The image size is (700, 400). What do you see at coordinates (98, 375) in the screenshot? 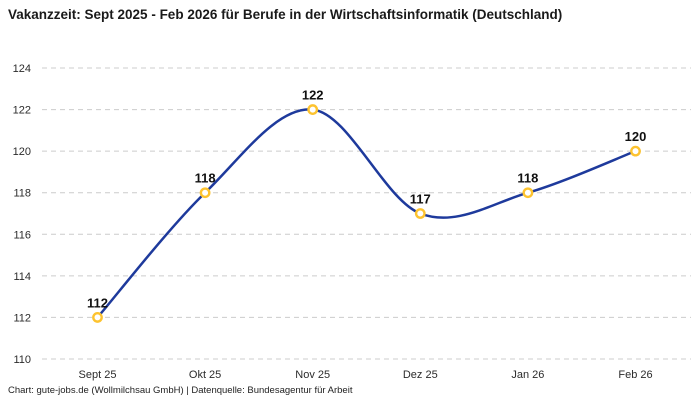
I see `x-tick-label: Sept 25` at bounding box center [98, 375].